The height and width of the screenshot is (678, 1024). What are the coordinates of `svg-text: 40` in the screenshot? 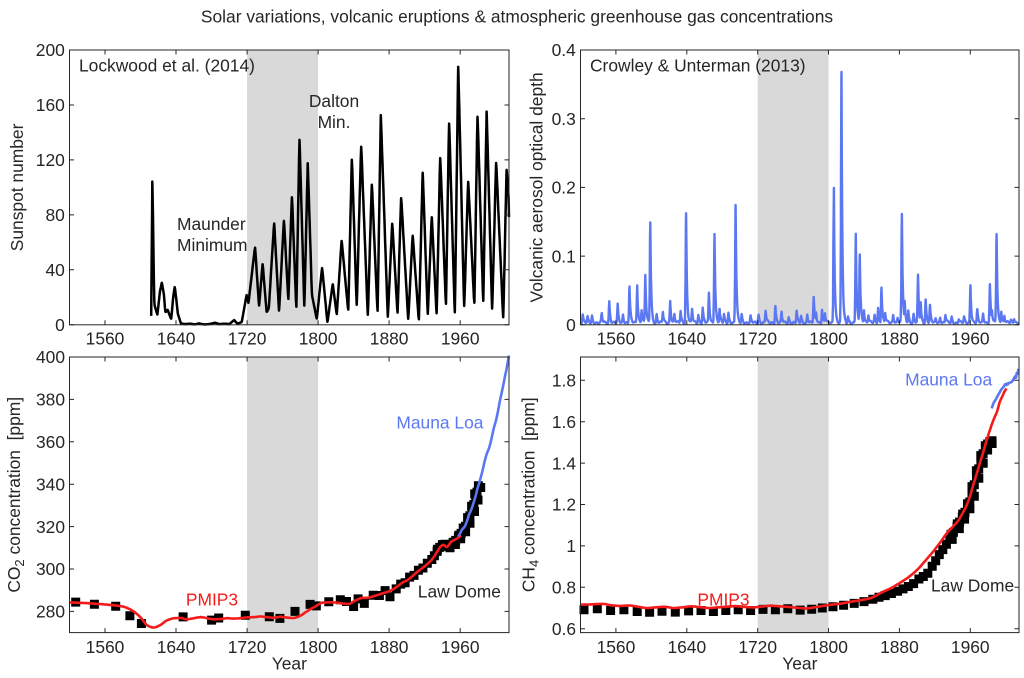 It's located at (54, 270).